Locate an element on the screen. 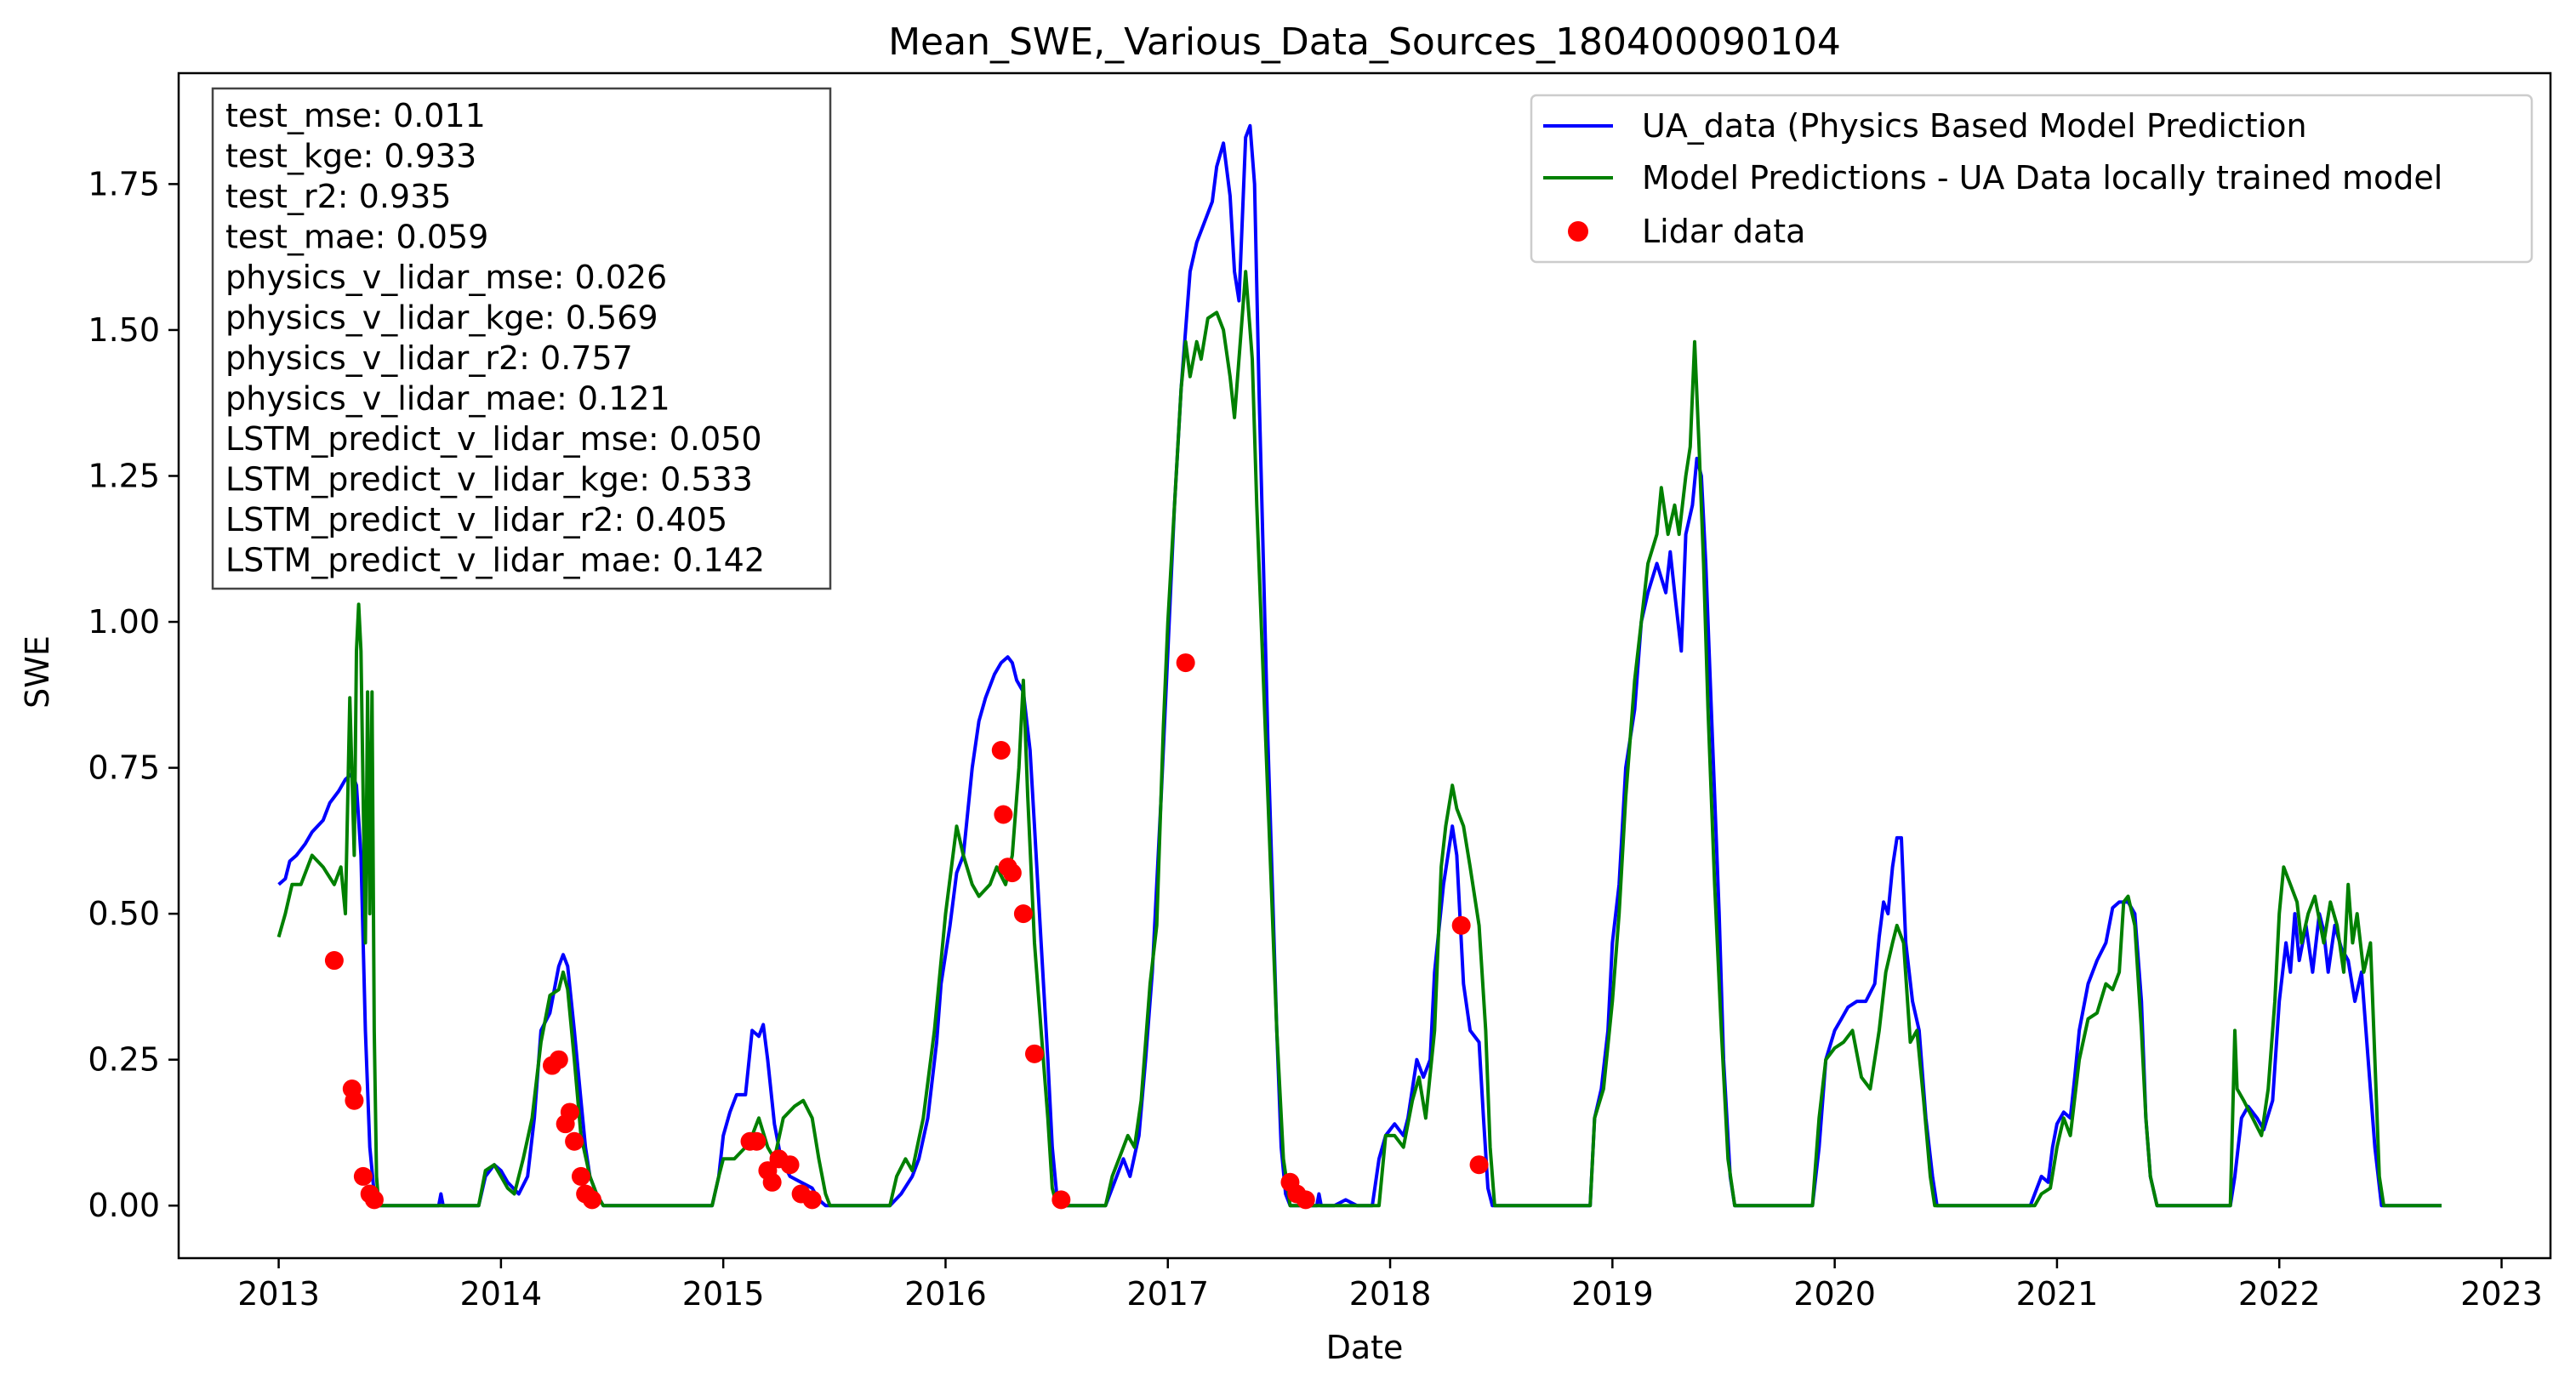 The height and width of the screenshot is (1390, 2576). y-tick-label: 1.50 is located at coordinates (124, 330).